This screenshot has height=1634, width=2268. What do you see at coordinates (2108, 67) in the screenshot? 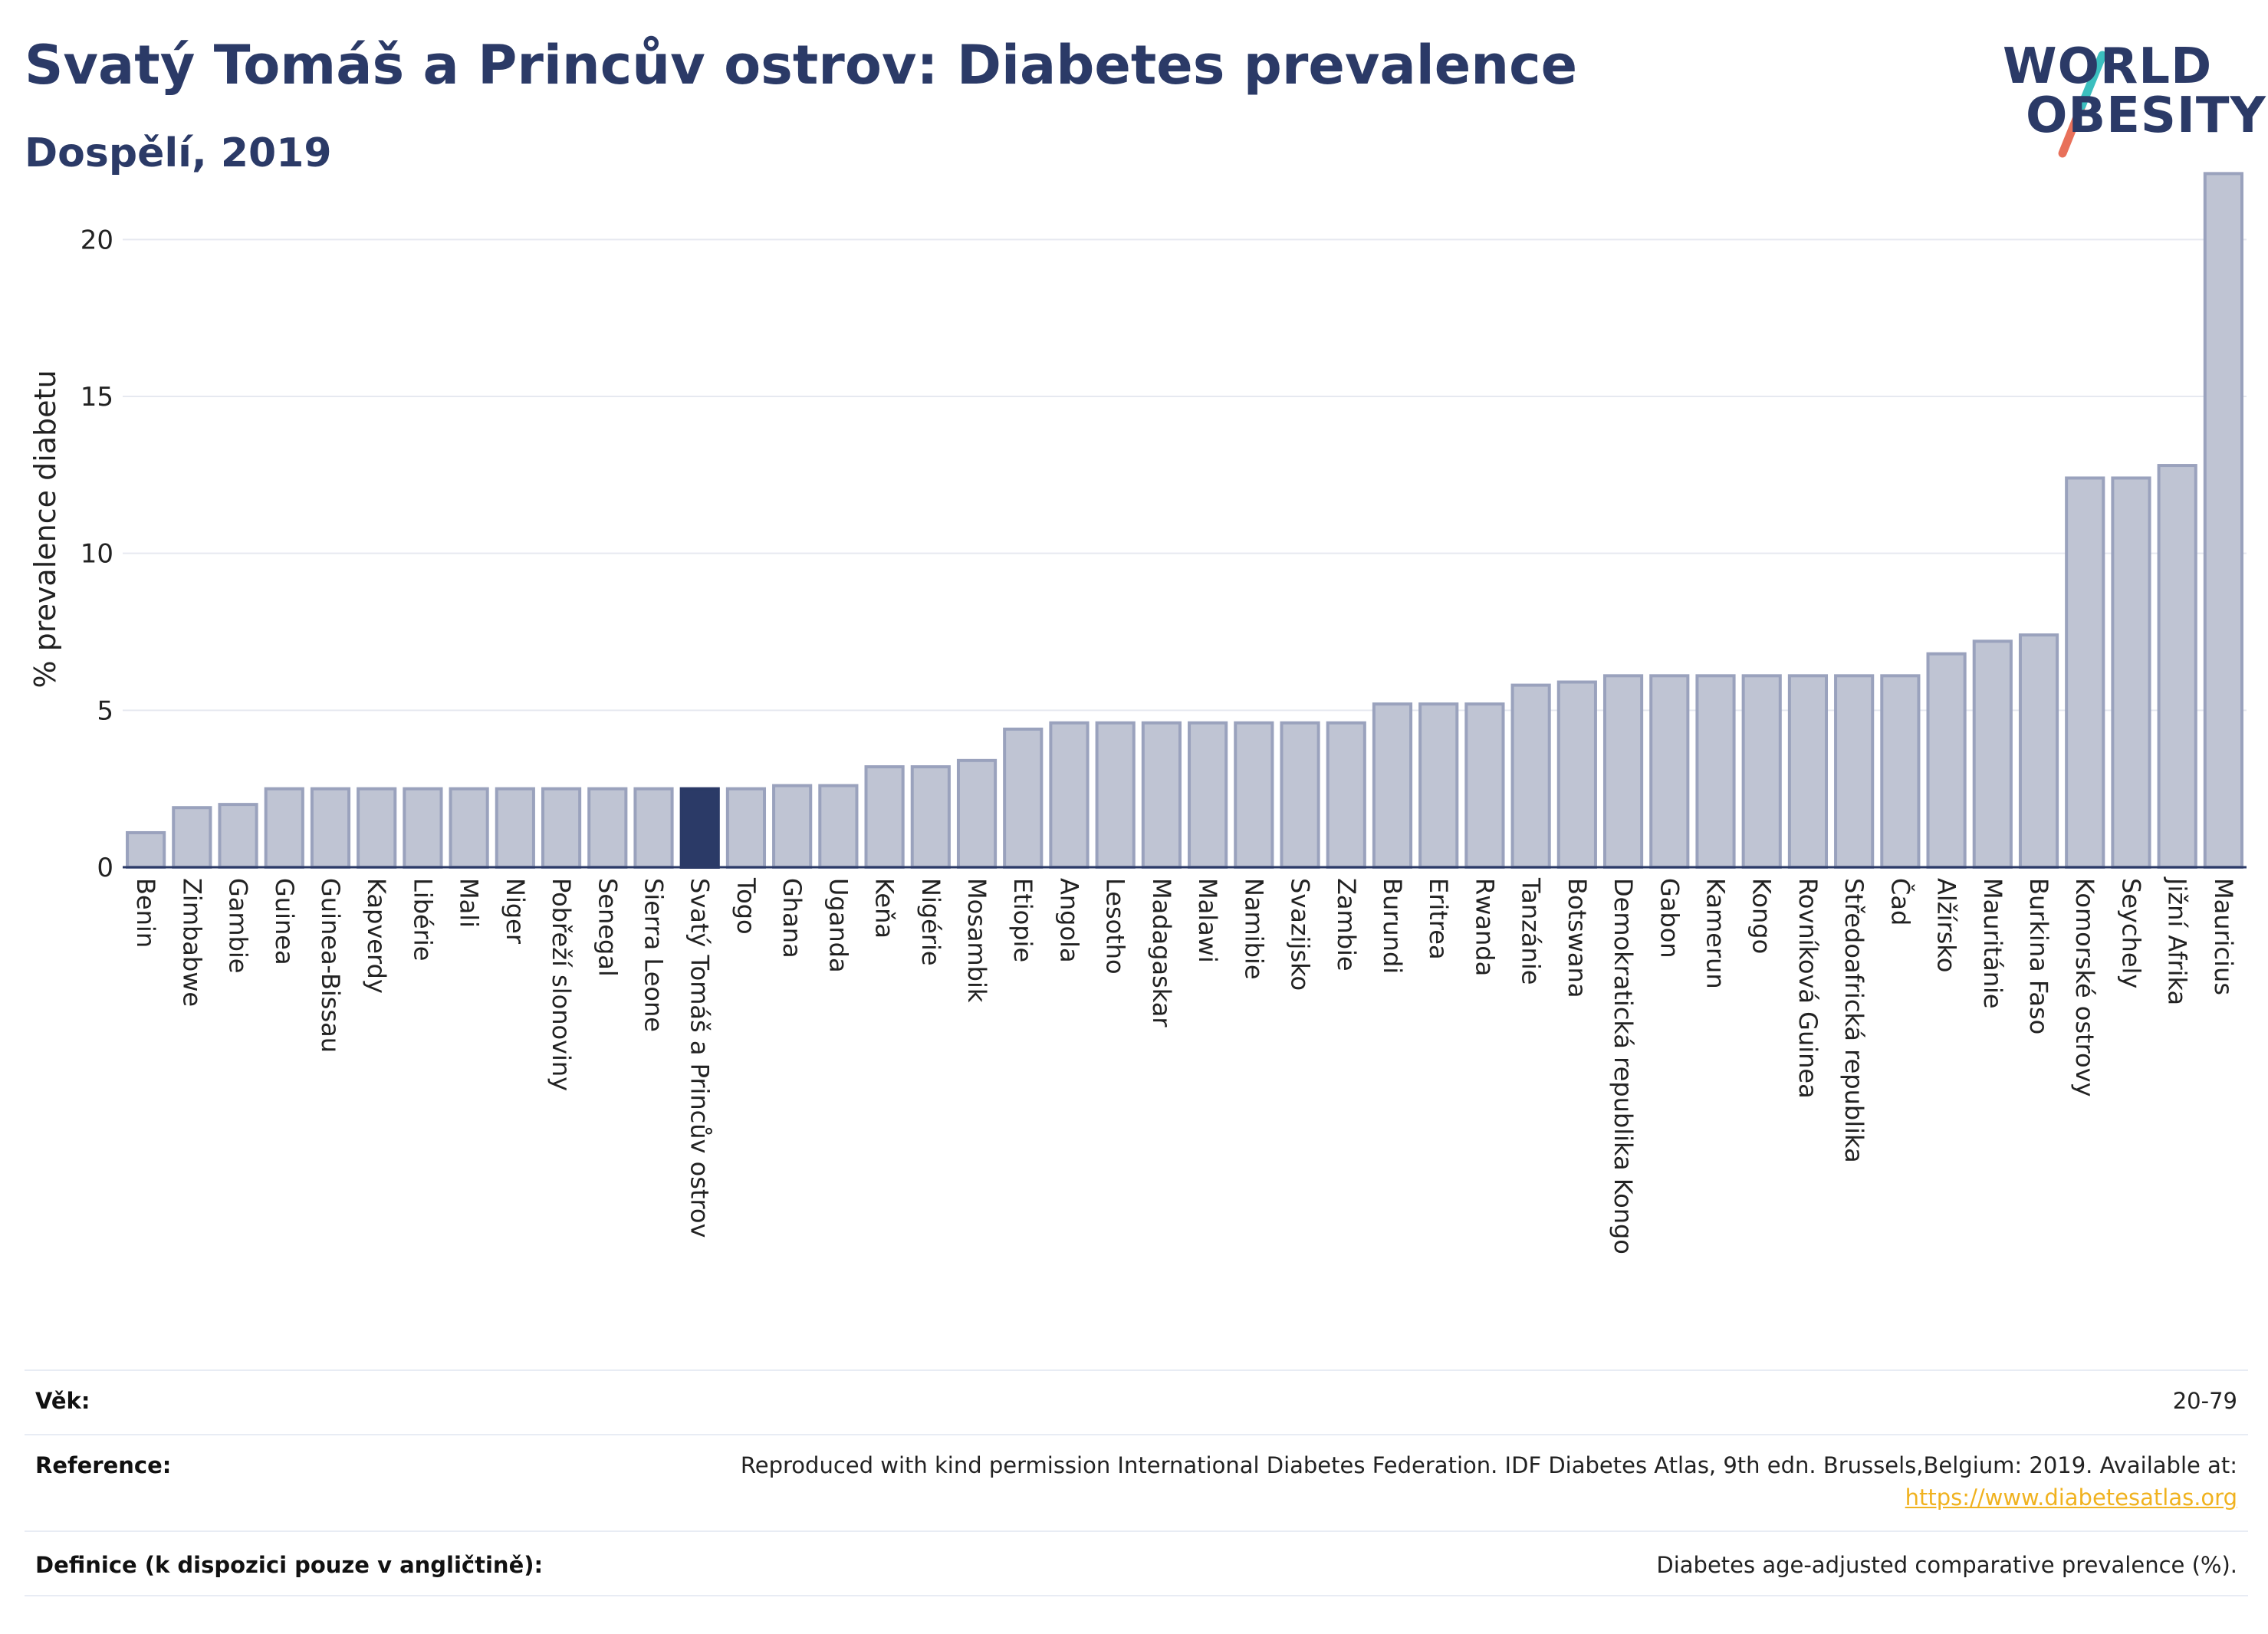
I see `logo-text-world: WORLD` at bounding box center [2108, 67].